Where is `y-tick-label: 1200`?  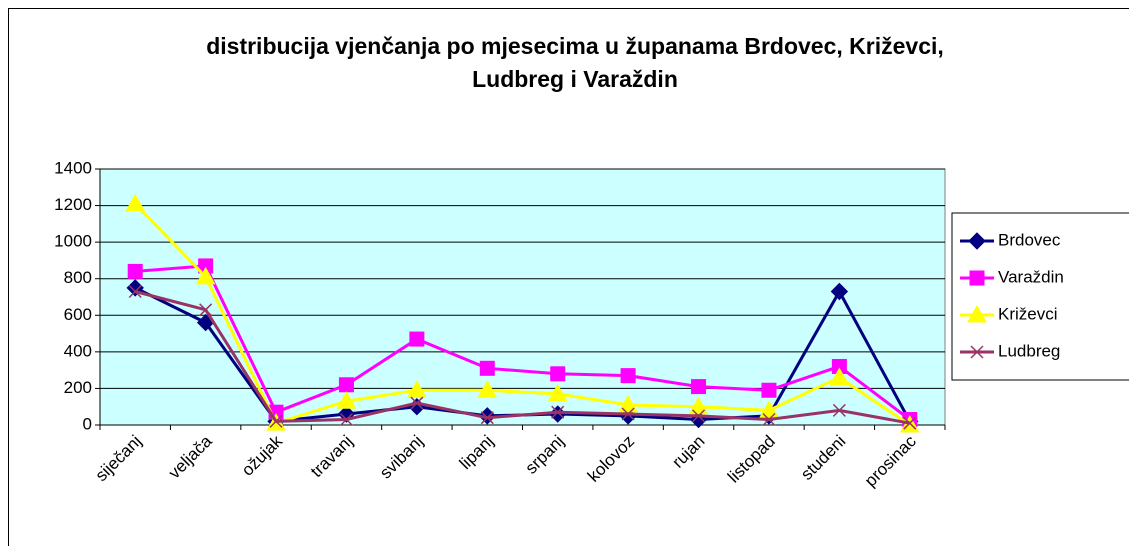 y-tick-label: 1200 is located at coordinates (73, 204).